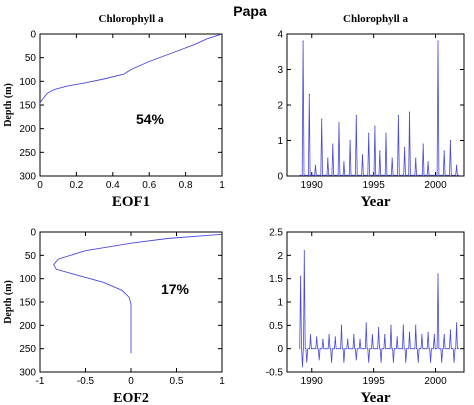 Image resolution: width=474 pixels, height=405 pixels. What do you see at coordinates (131, 202) in the screenshot?
I see `x-axis-label: EOF1` at bounding box center [131, 202].